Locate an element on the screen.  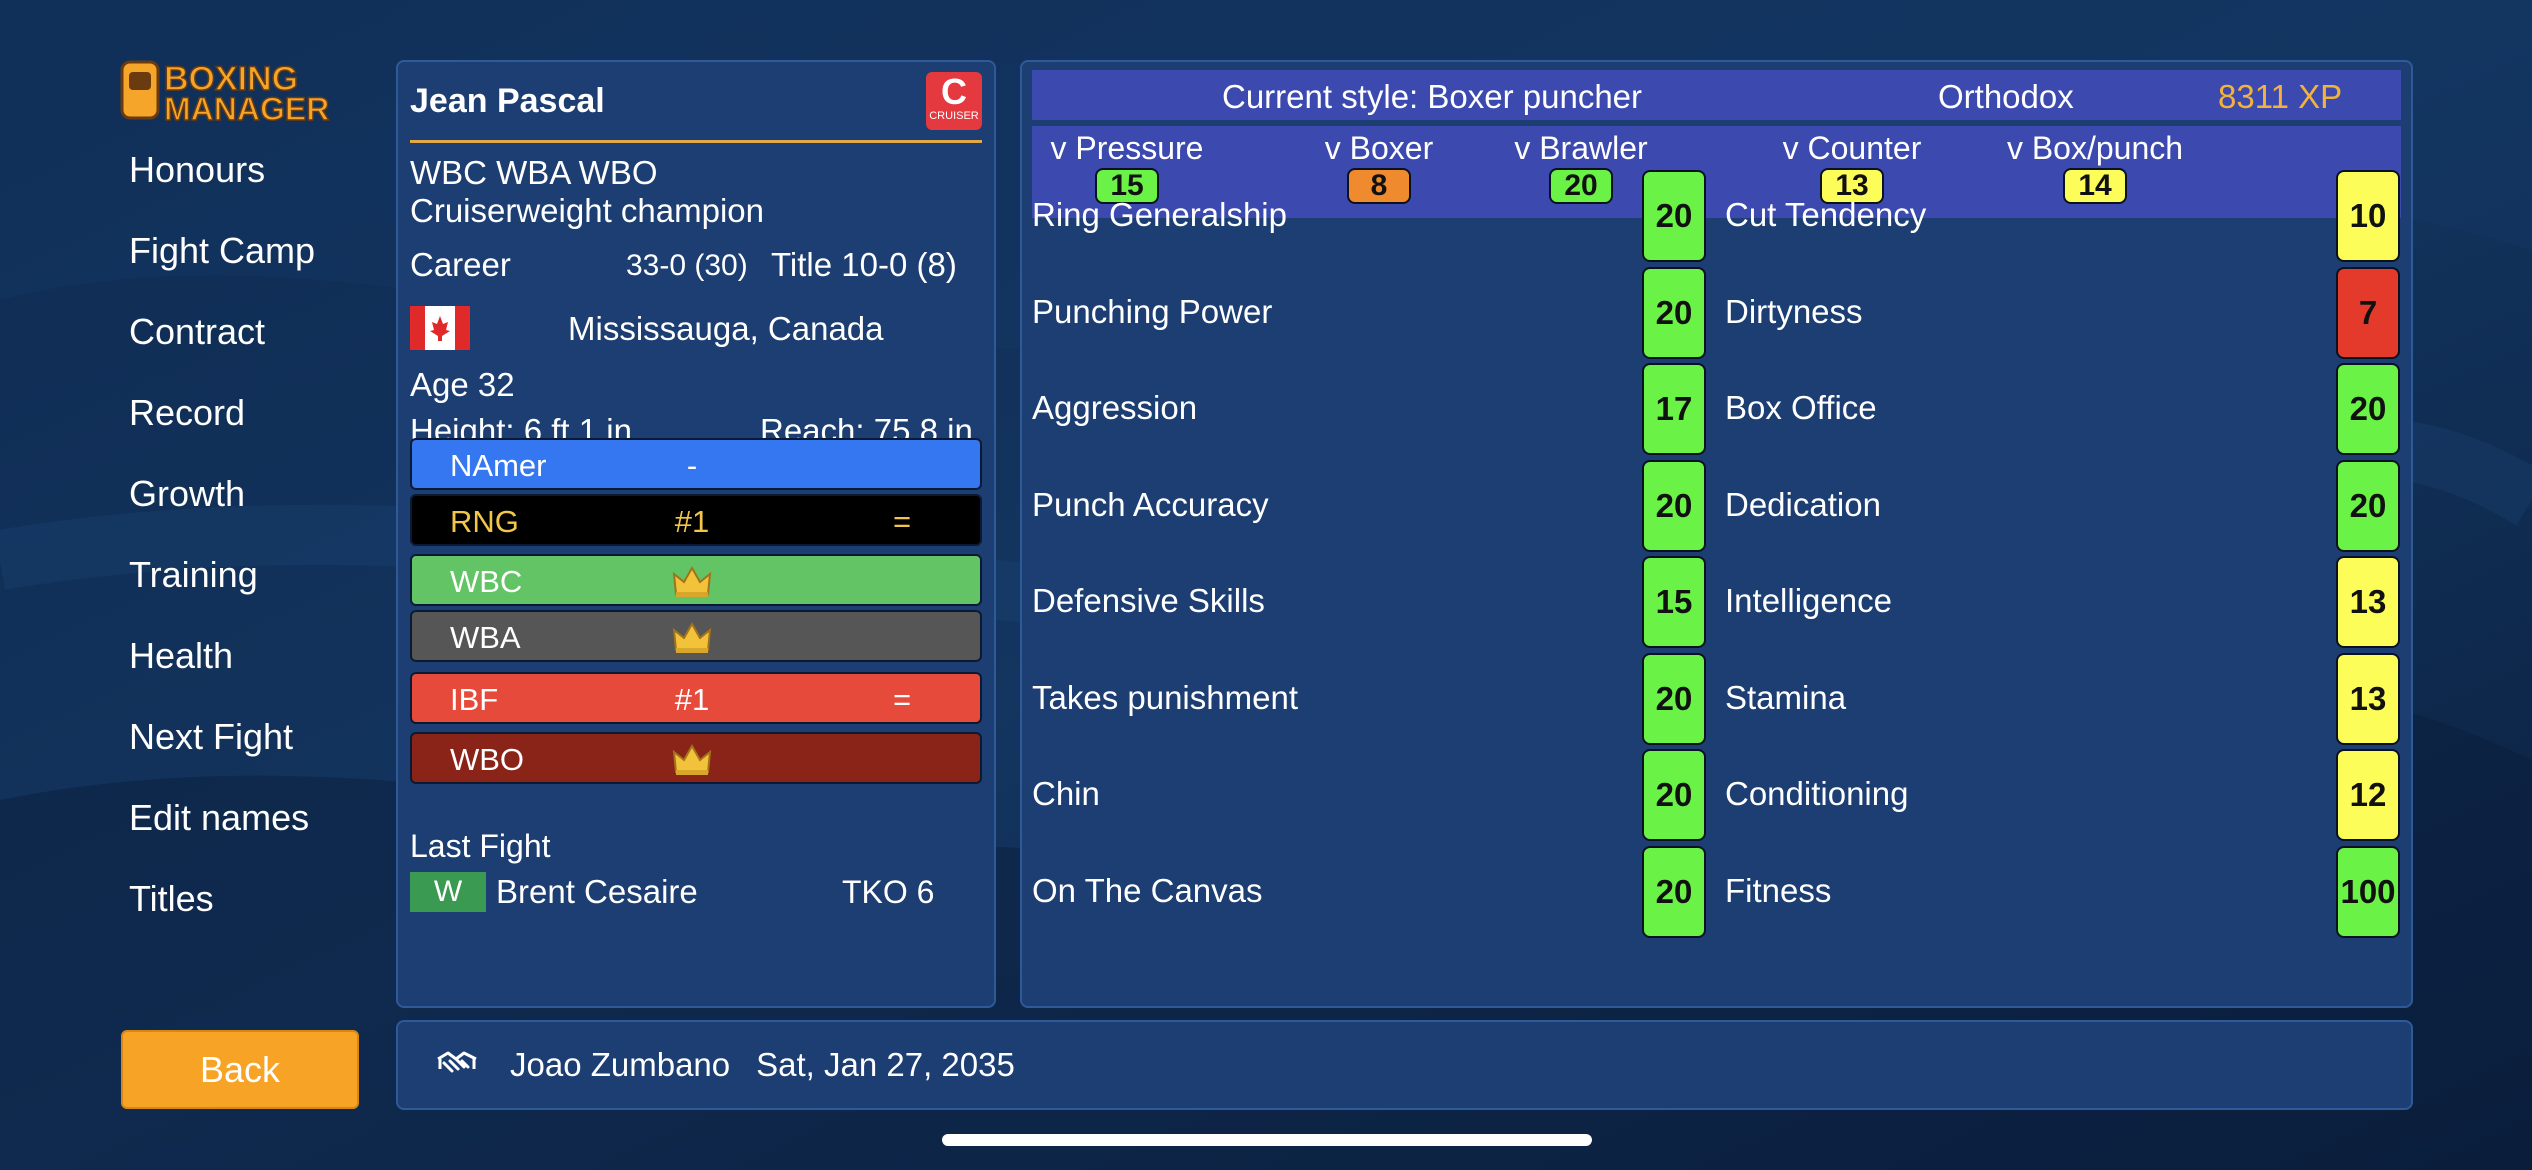
weight-class-name: CRUISER is located at coordinates (954, 116).